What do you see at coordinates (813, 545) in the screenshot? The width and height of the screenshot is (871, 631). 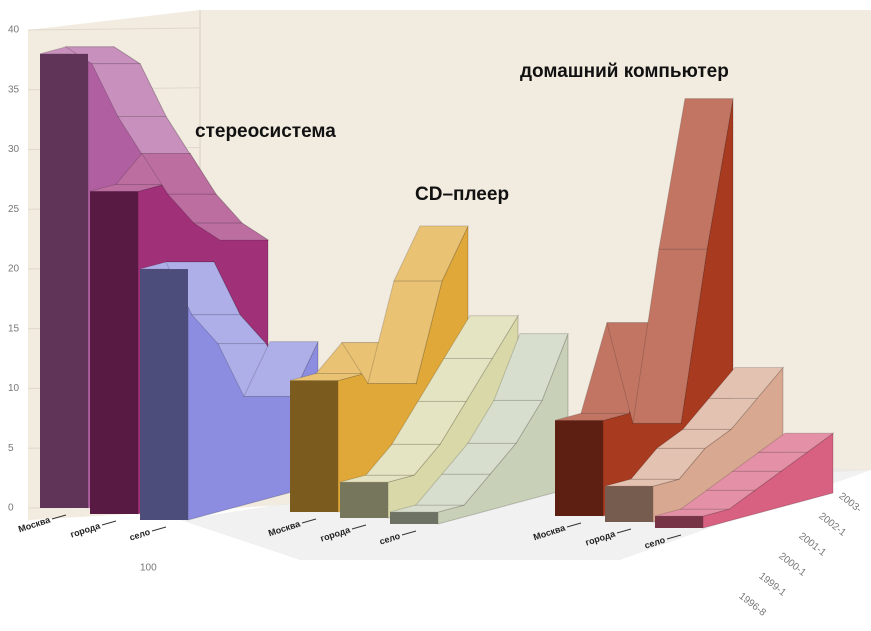 I see `depth-tick-label: 2001-1` at bounding box center [813, 545].